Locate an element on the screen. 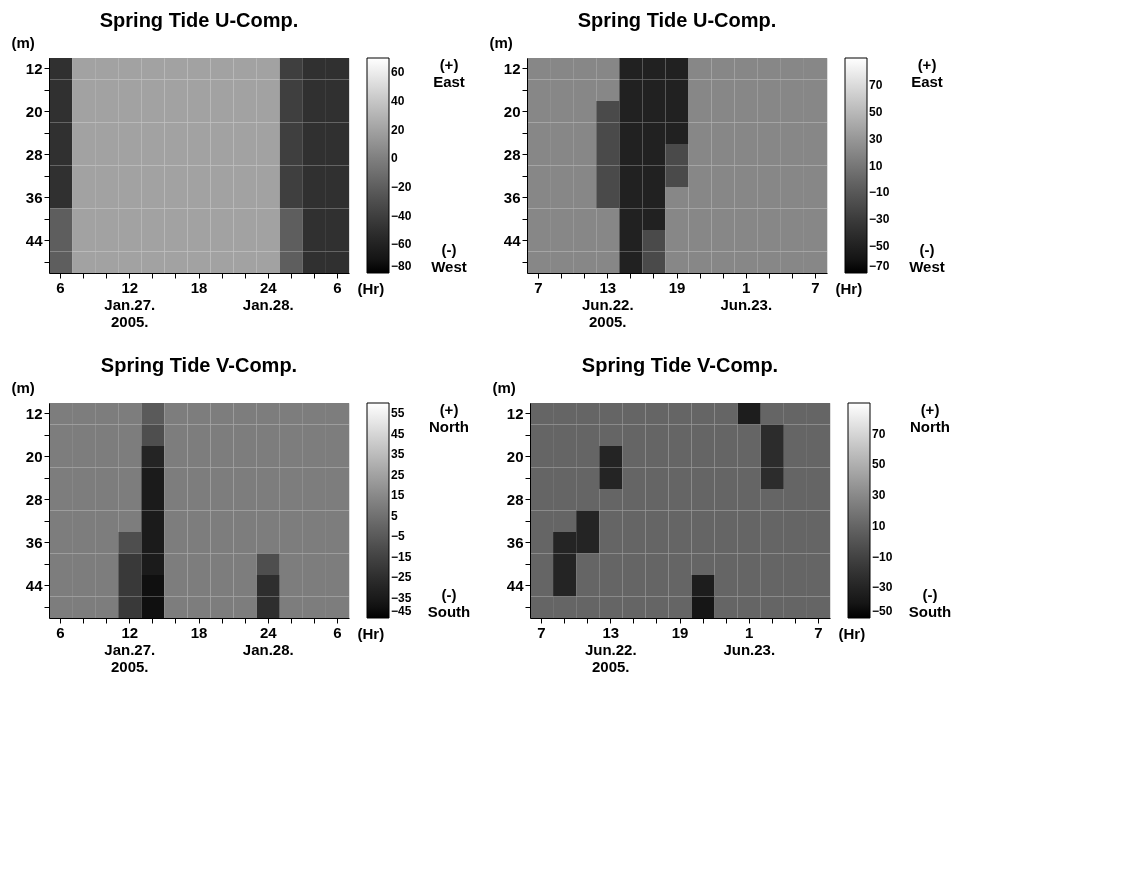 The width and height of the screenshot is (1145, 872). color-bar-label: 60 is located at coordinates (398, 72).